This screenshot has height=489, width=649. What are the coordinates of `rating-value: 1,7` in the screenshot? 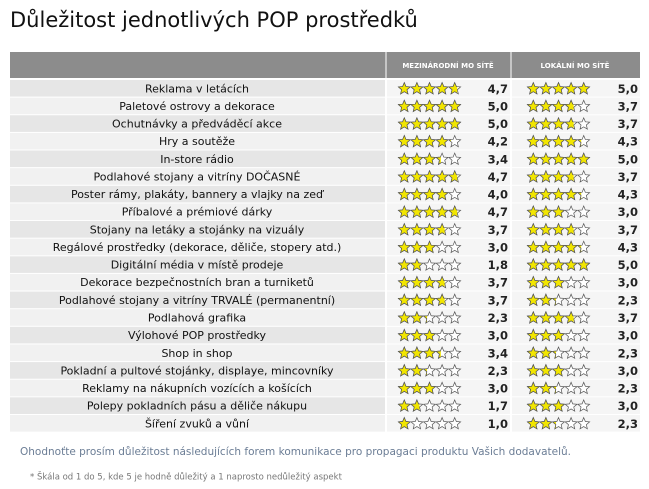 It's located at (498, 406).